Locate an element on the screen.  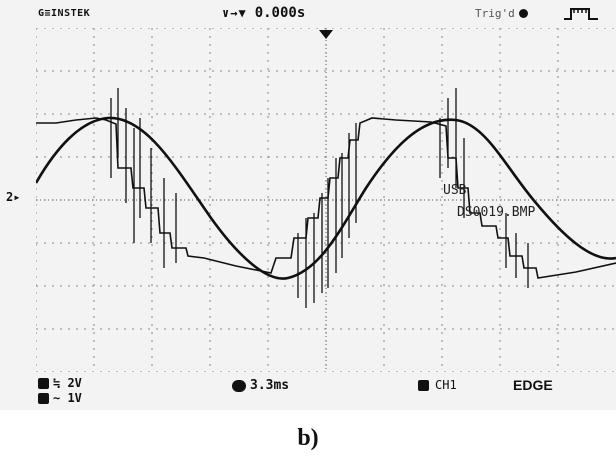
trigger-status-dot-icon is located at coordinates (523, 13).